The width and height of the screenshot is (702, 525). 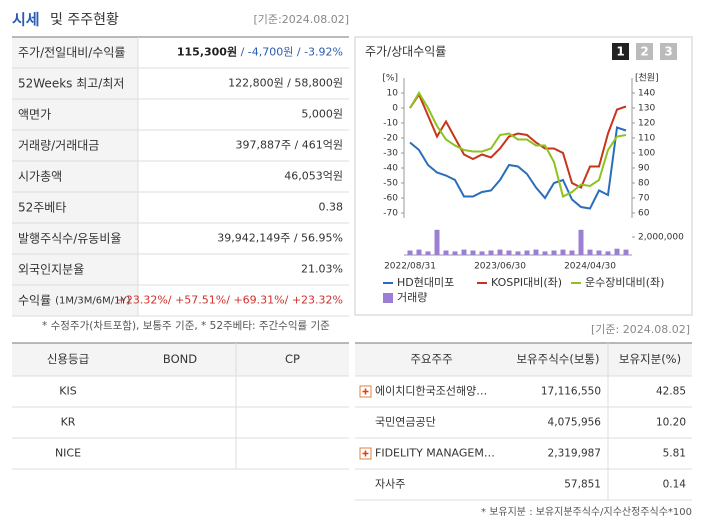 I want to click on x-tick-label: 2024/04/30, so click(x=590, y=267).